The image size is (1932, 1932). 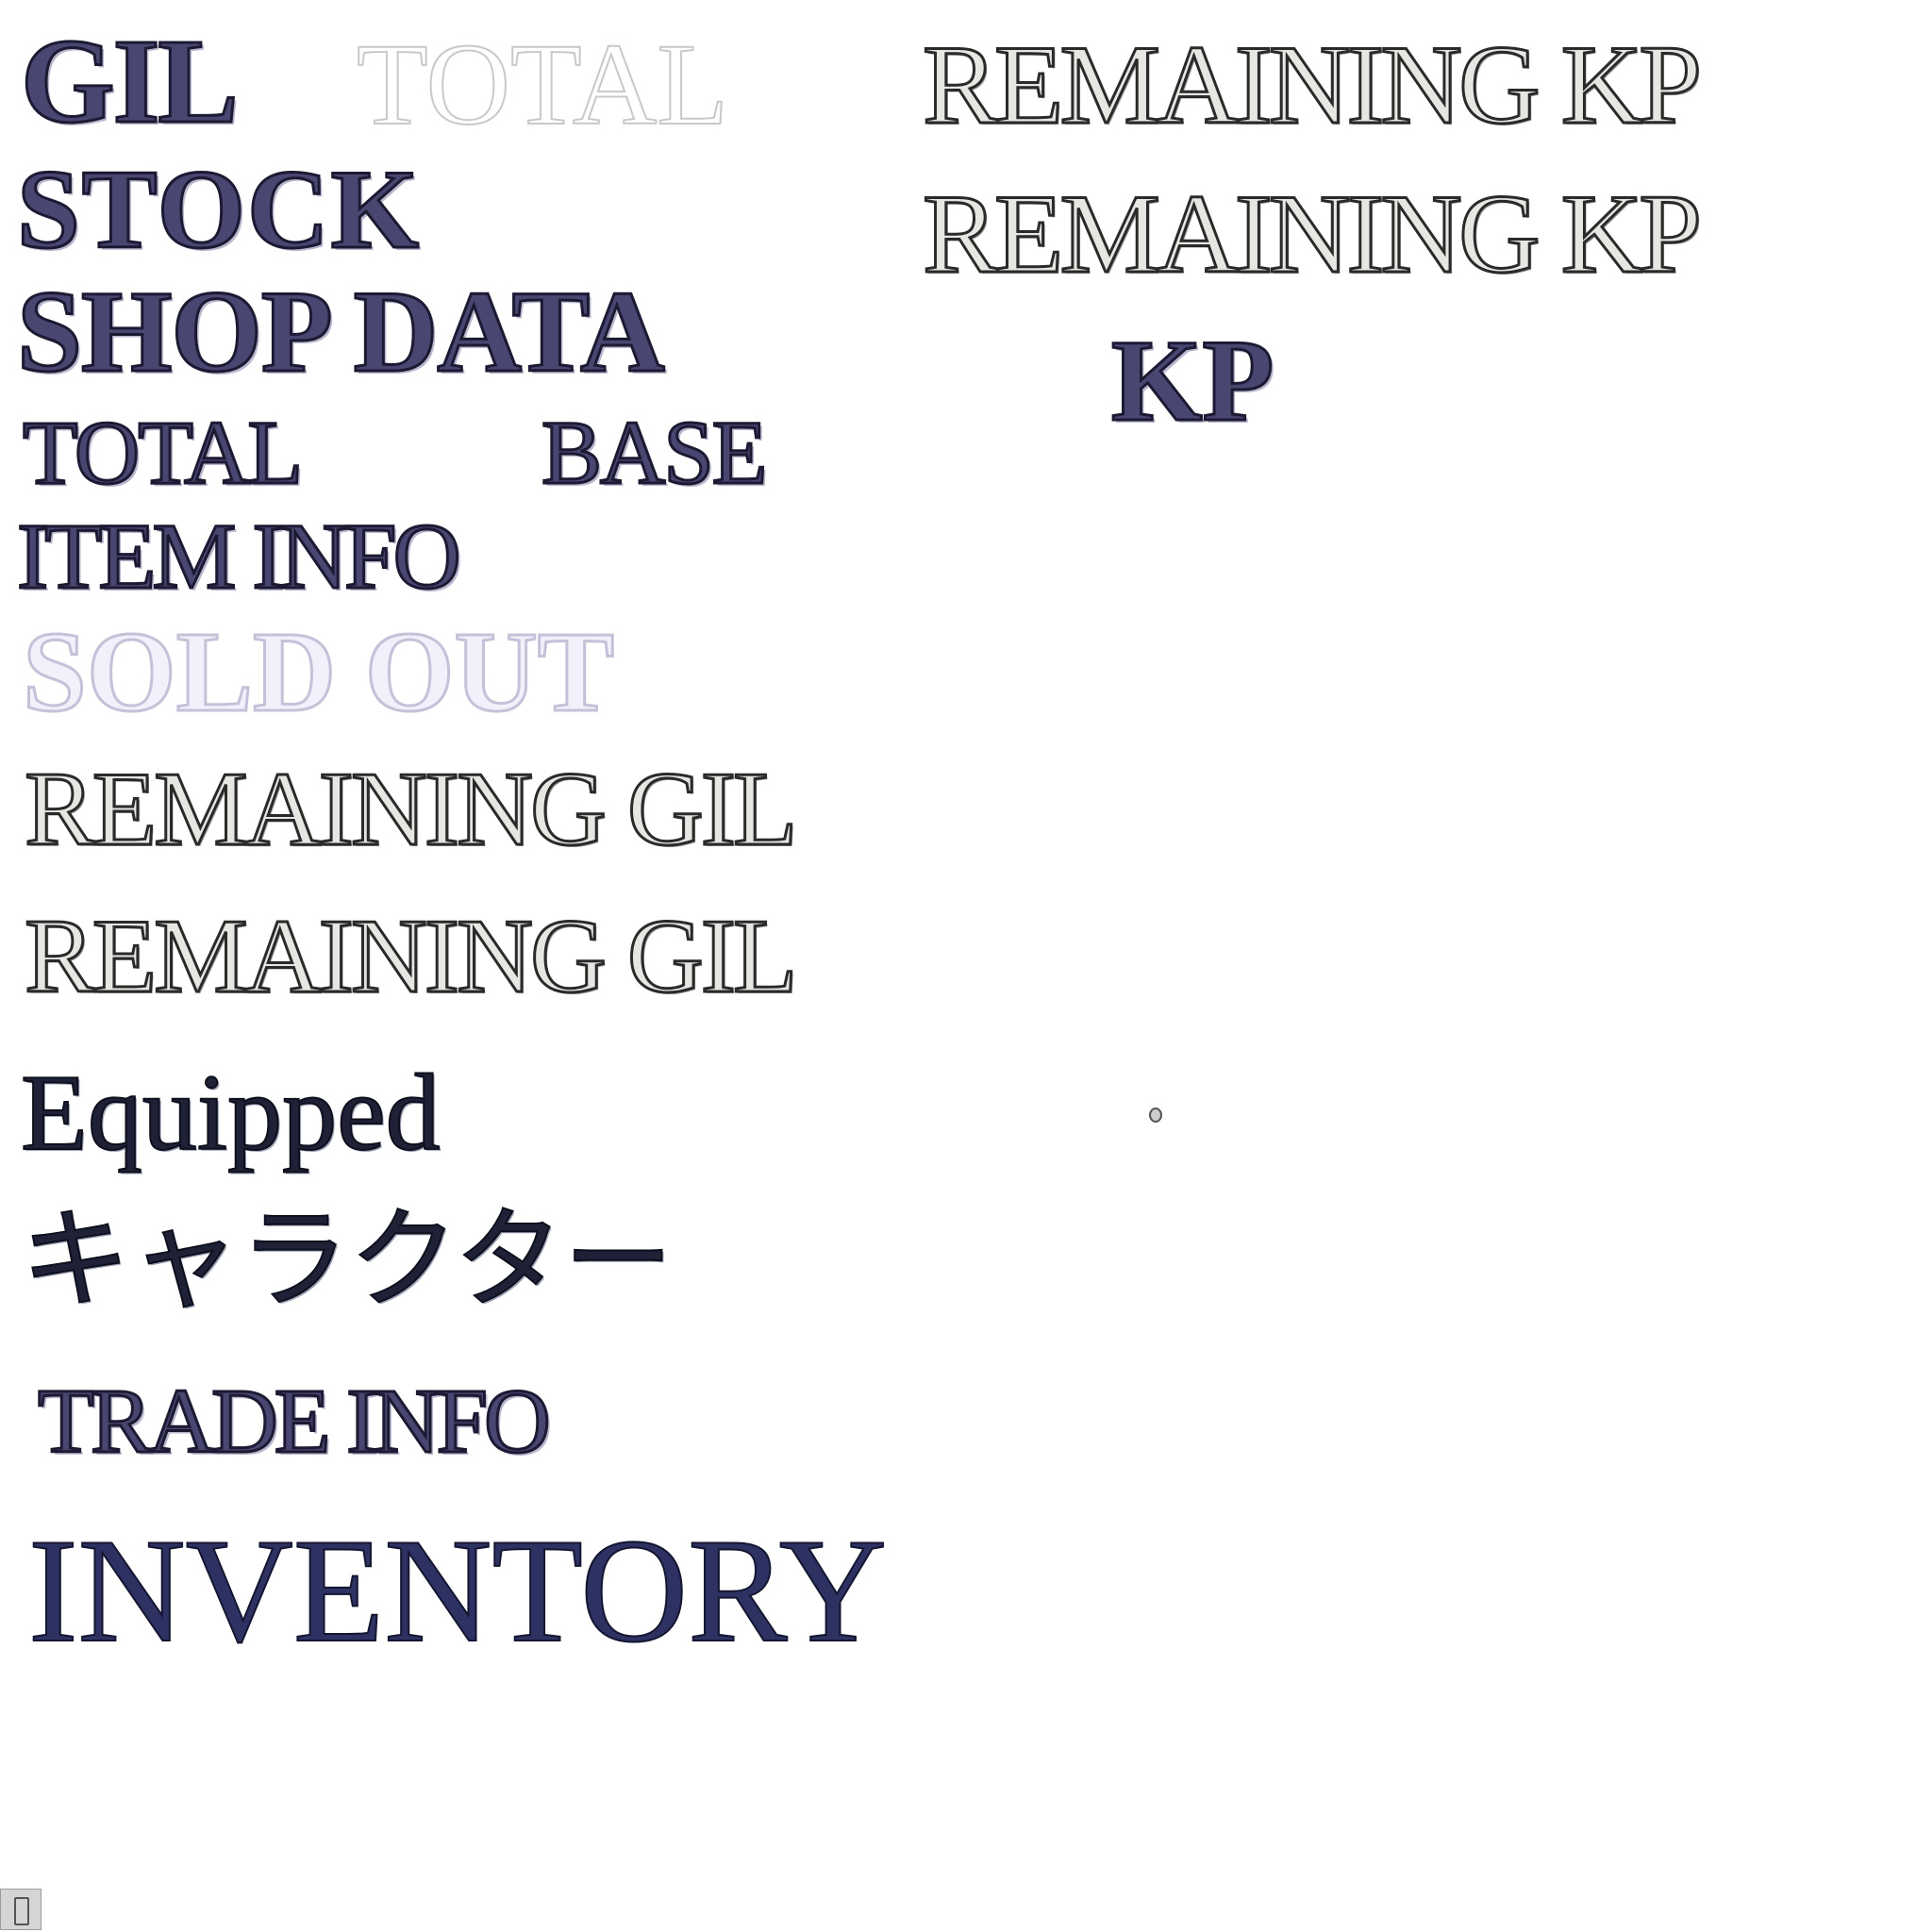 What do you see at coordinates (21, 1910) in the screenshot?
I see `placeholder-glyph-icon` at bounding box center [21, 1910].